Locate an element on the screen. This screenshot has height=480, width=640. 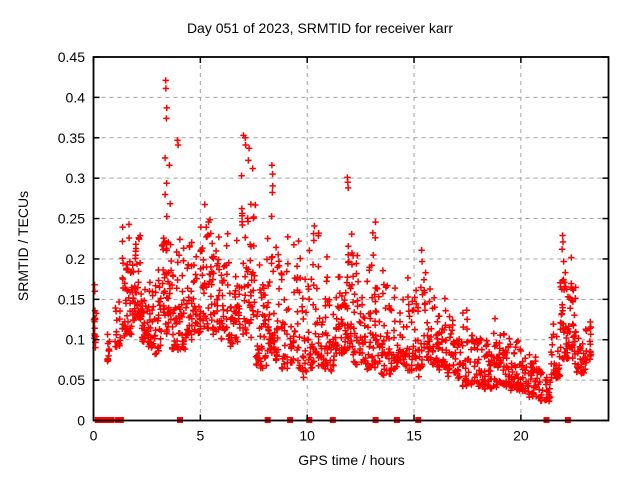
y-tick-label: 0.25 is located at coordinates (71, 219).